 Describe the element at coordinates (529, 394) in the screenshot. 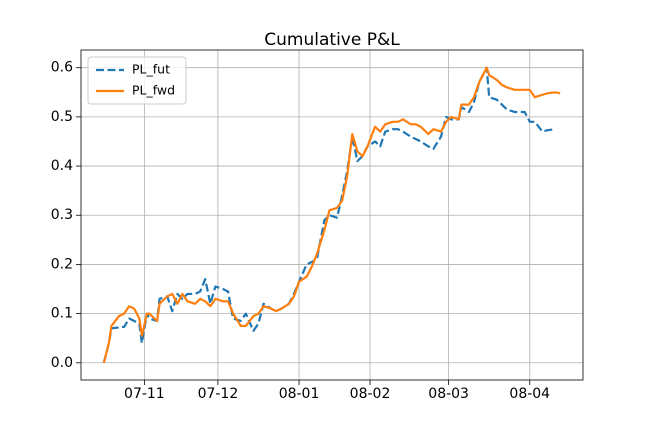

I see `x-tick-label: 08-04` at that location.